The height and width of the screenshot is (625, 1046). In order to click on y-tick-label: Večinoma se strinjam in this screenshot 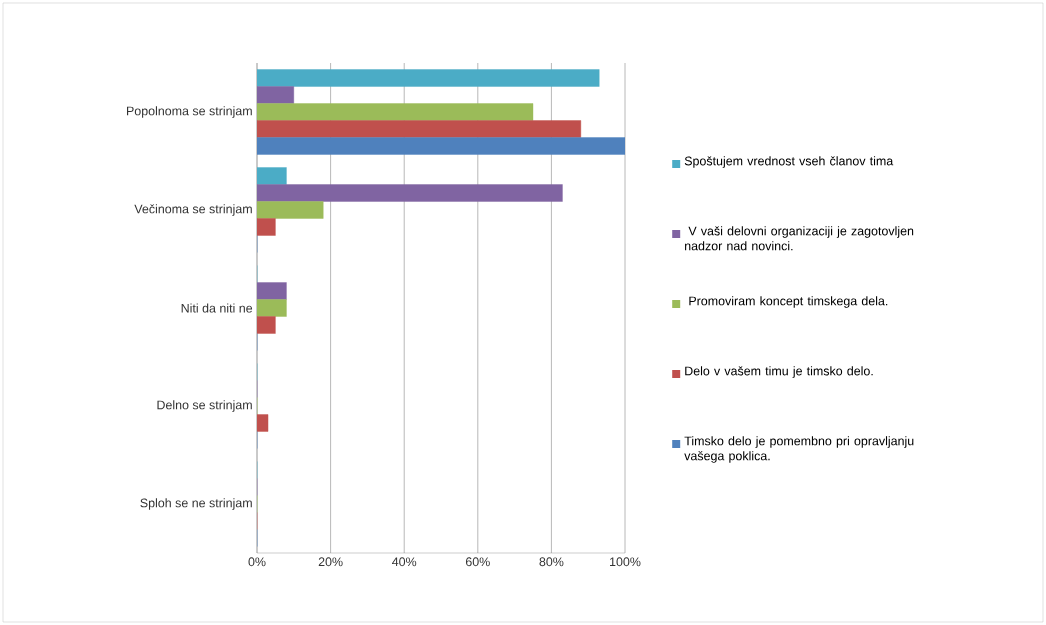, I will do `click(193, 210)`.